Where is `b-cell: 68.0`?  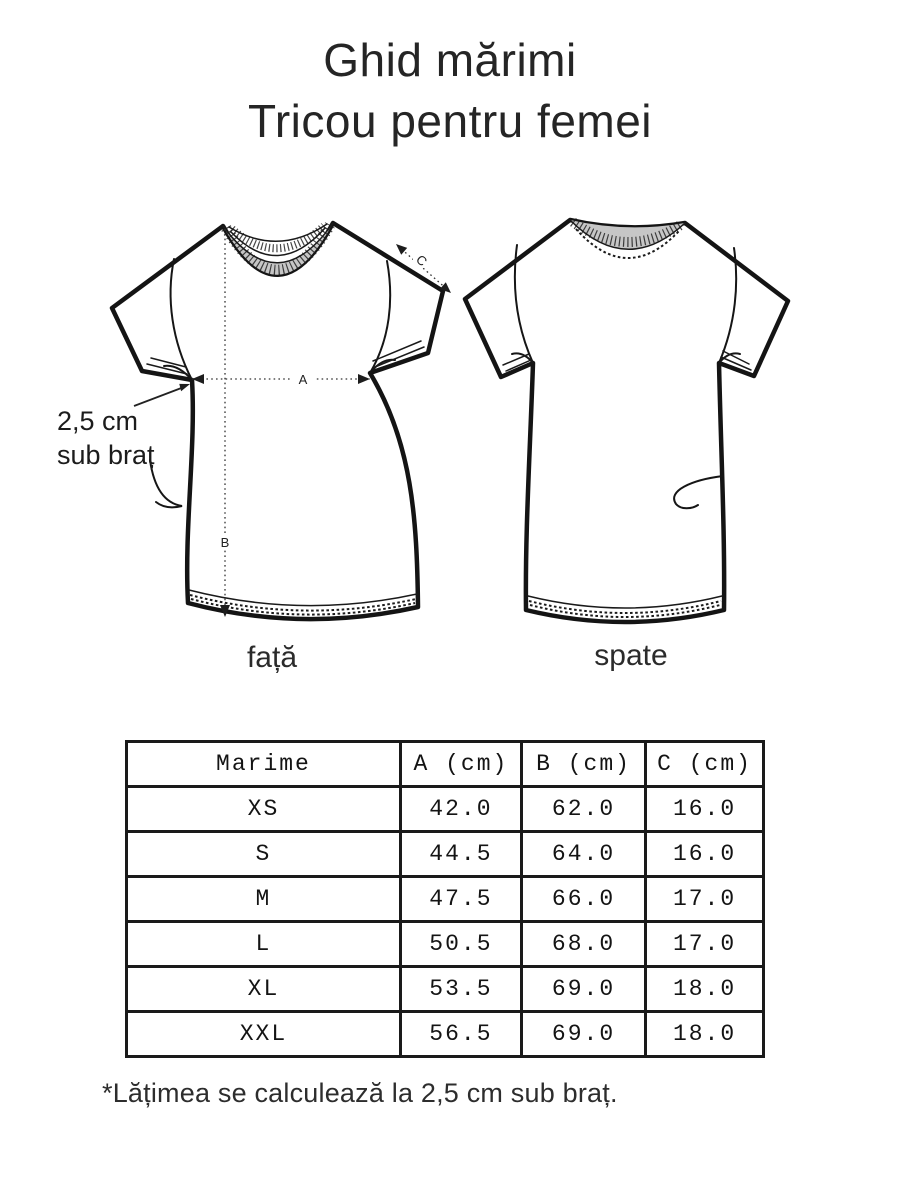 b-cell: 68.0 is located at coordinates (583, 944).